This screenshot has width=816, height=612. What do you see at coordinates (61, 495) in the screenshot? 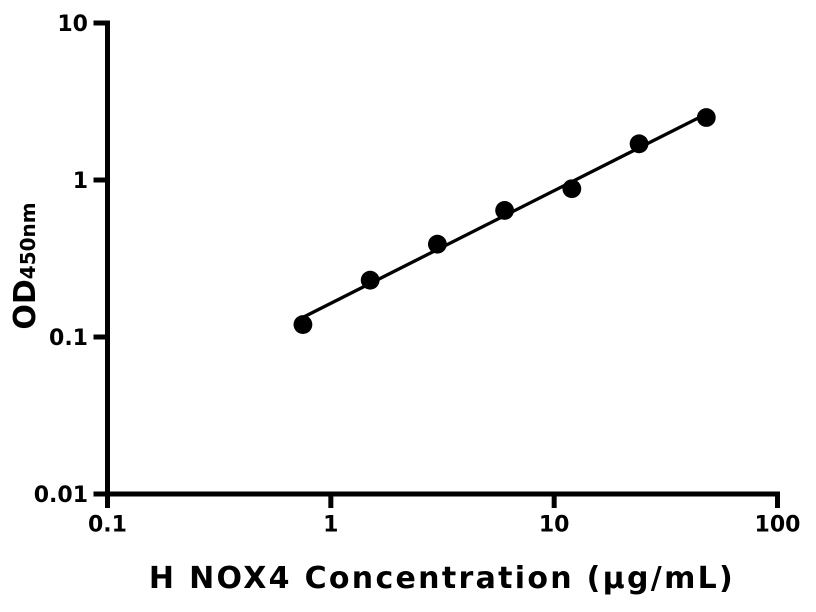
I see `y-tick-label: 0.01` at bounding box center [61, 495].